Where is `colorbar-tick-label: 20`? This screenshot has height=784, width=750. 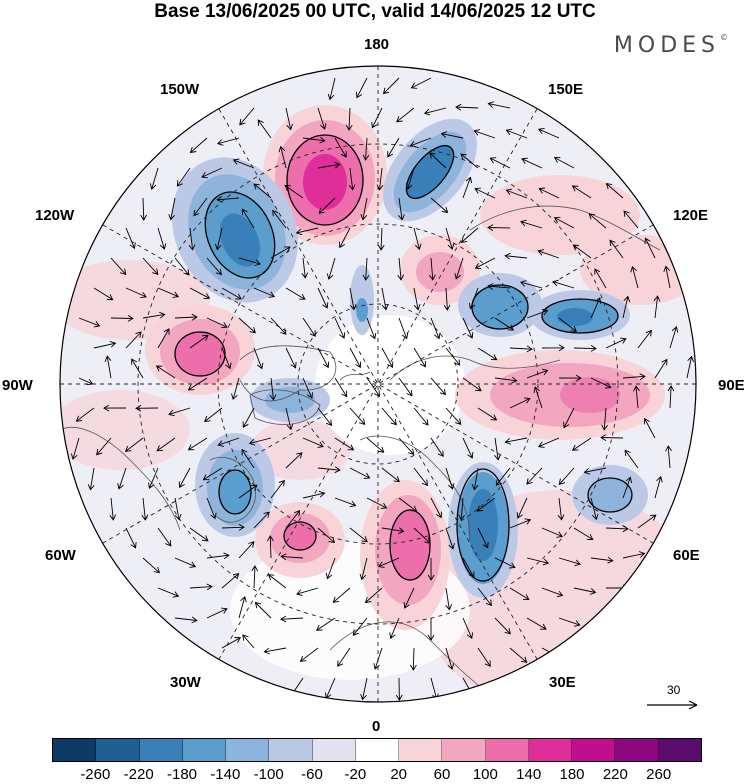
colorbar-tick-label: 20 is located at coordinates (398, 774).